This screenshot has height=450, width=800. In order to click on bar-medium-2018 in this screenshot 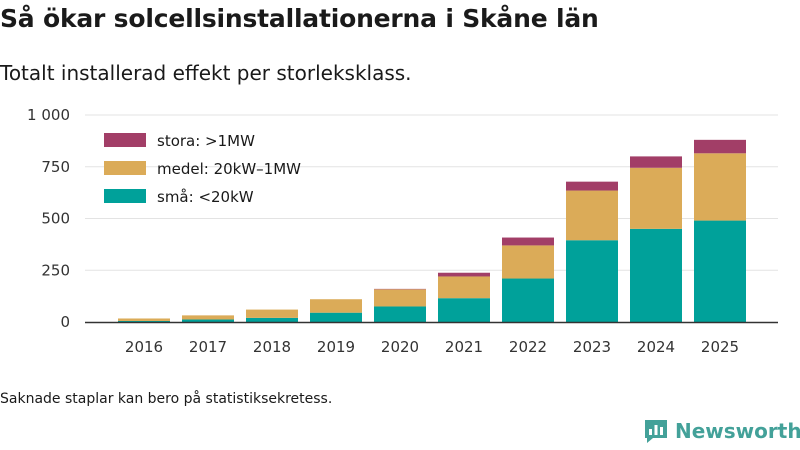, I will do `click(272, 313)`.